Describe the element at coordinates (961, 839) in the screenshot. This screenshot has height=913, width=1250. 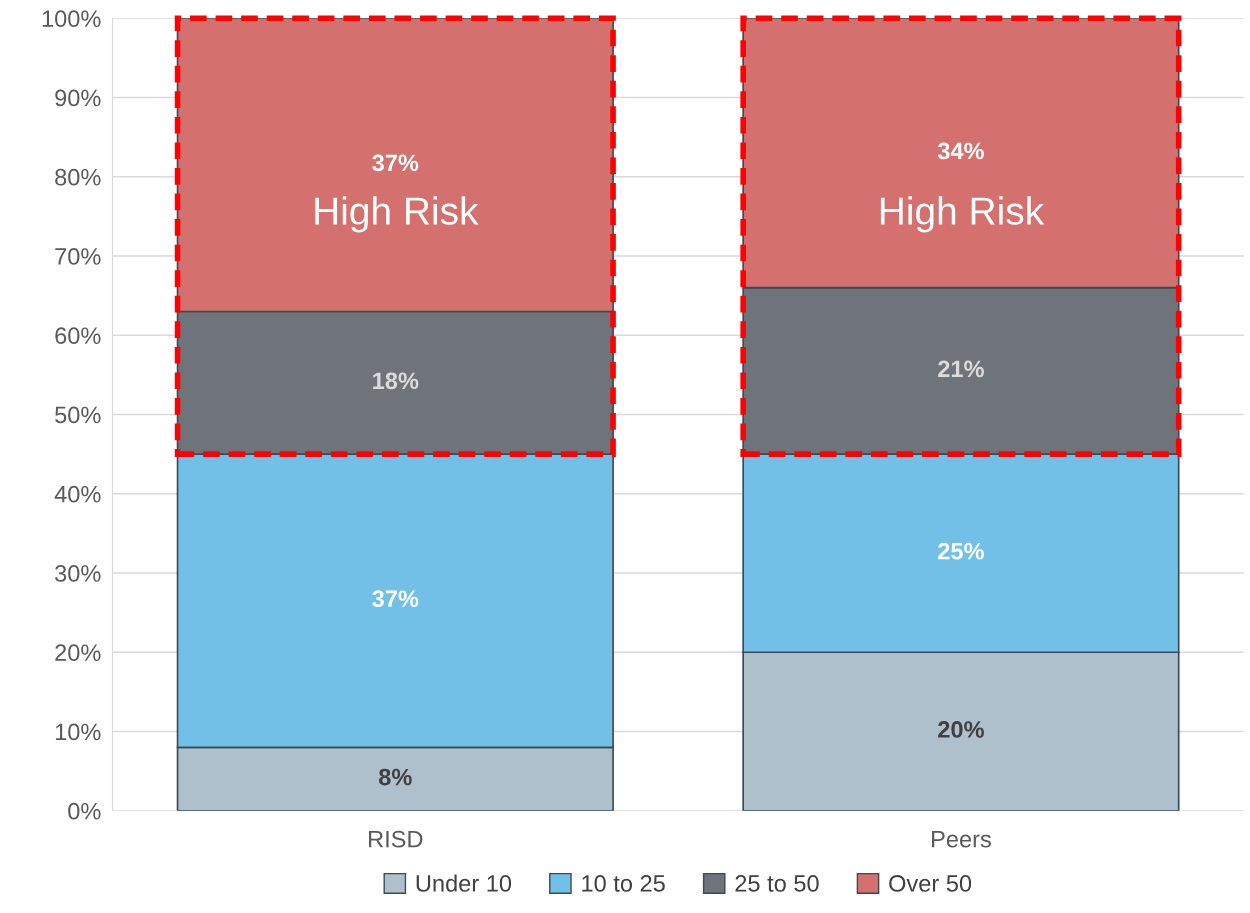
I see `x-tick-label: Peers` at that location.